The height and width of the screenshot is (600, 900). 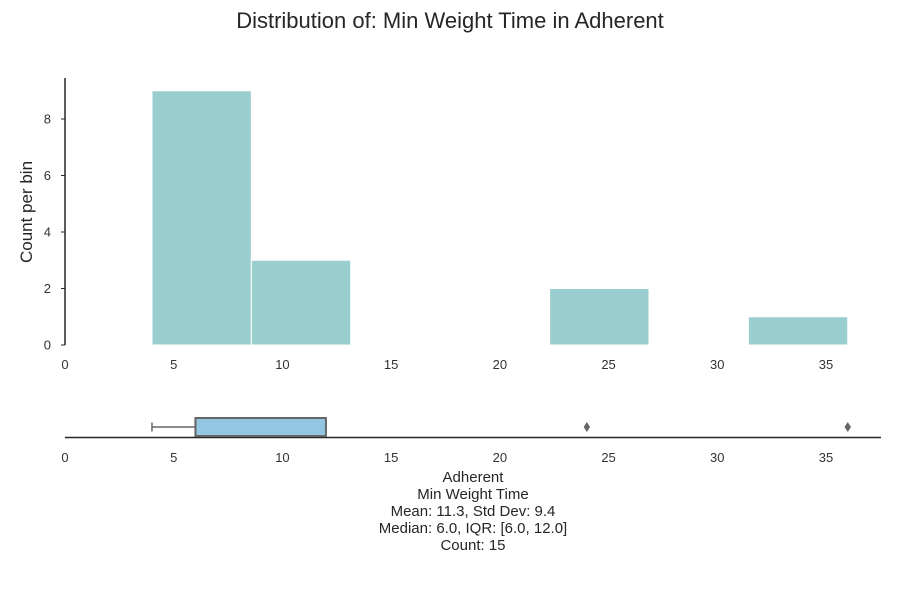 What do you see at coordinates (64, 364) in the screenshot?
I see `histogram-x-tick-label: 0` at bounding box center [64, 364].